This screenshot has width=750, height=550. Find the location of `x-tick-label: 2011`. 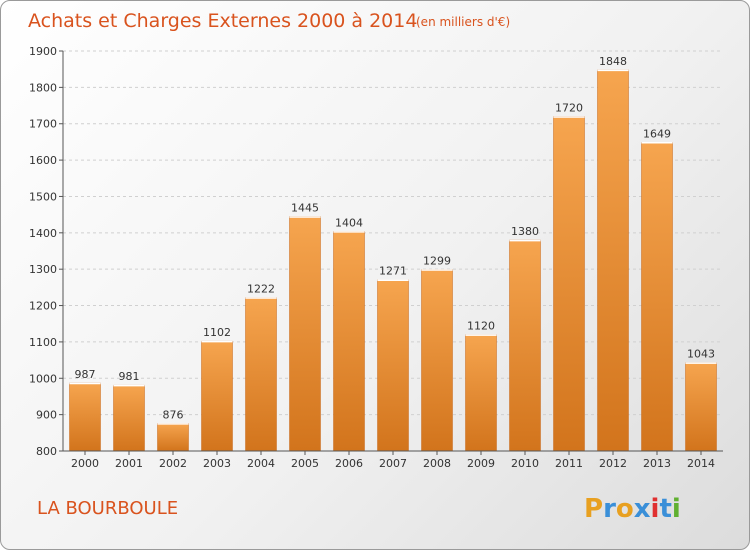

x-tick-label: 2011 is located at coordinates (569, 463).